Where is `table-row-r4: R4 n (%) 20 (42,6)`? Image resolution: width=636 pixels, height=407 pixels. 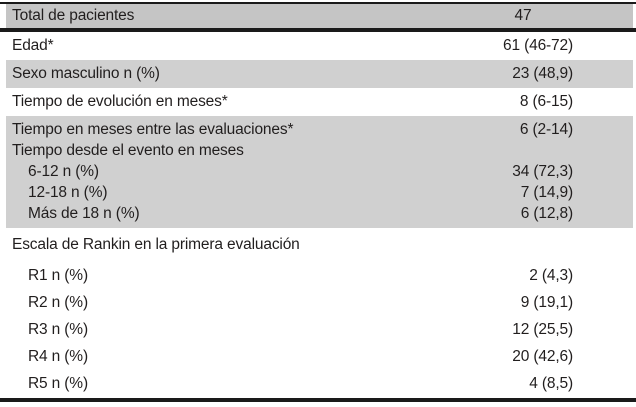 table-row-r4: R4 n (%) 20 (42,6) is located at coordinates (319, 357).